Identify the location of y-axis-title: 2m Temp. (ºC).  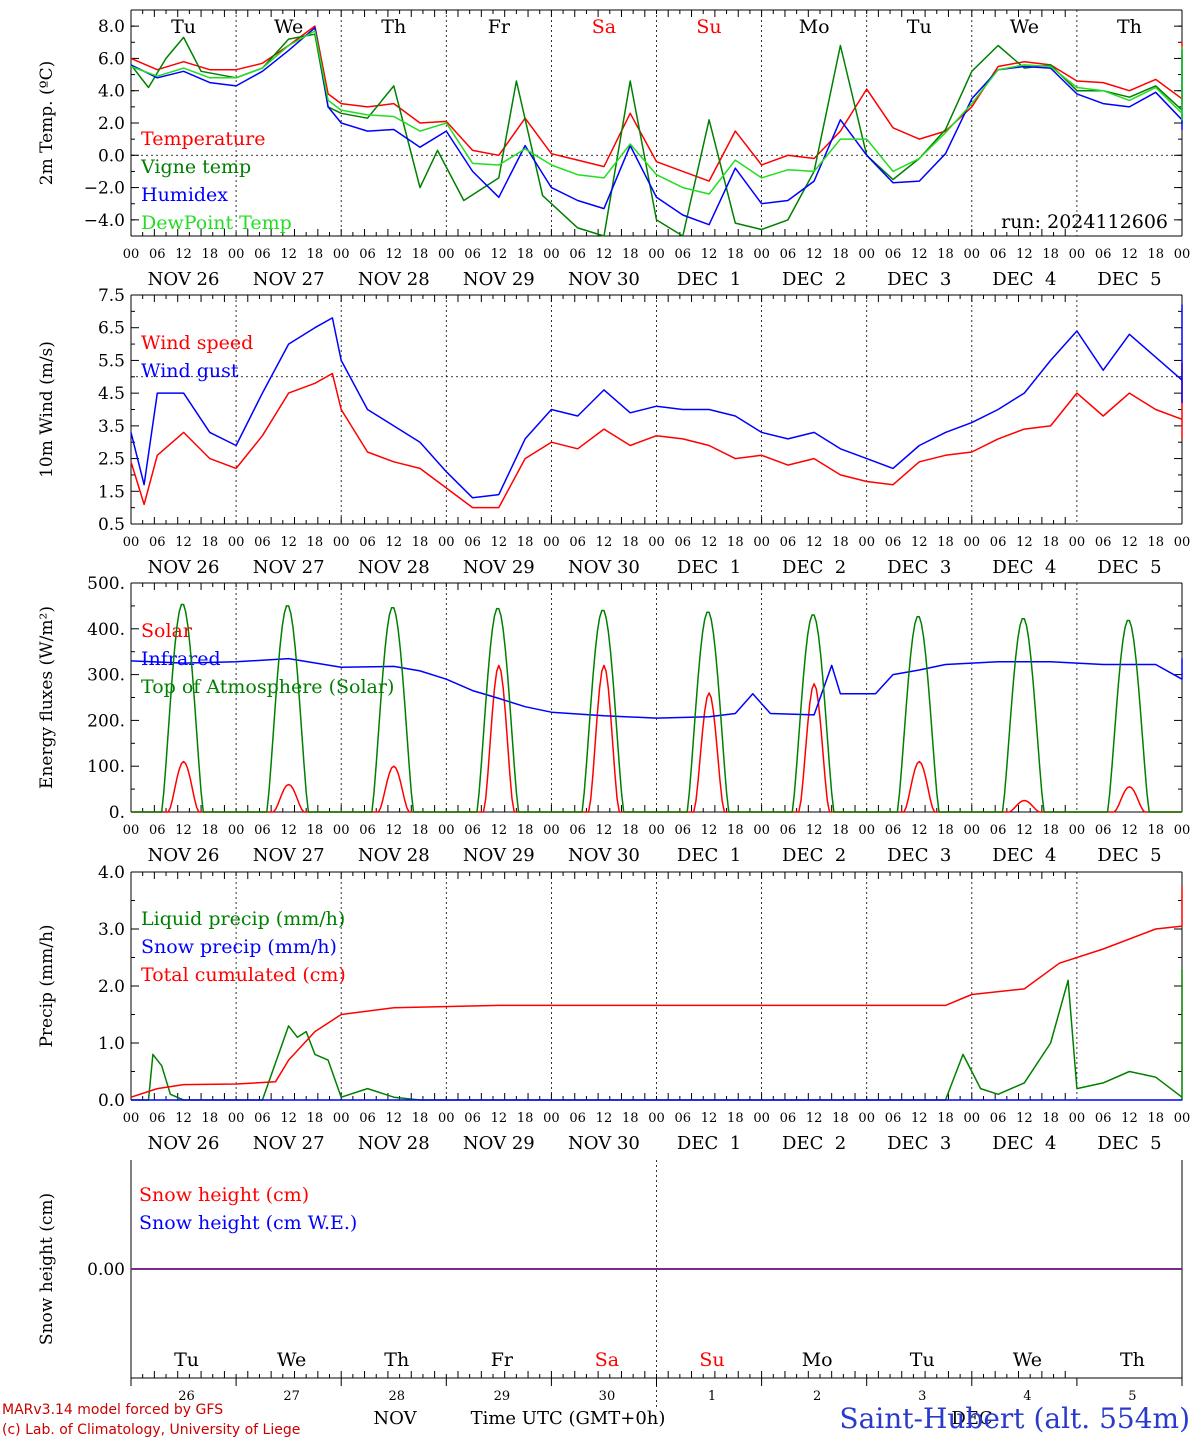
(47, 123).